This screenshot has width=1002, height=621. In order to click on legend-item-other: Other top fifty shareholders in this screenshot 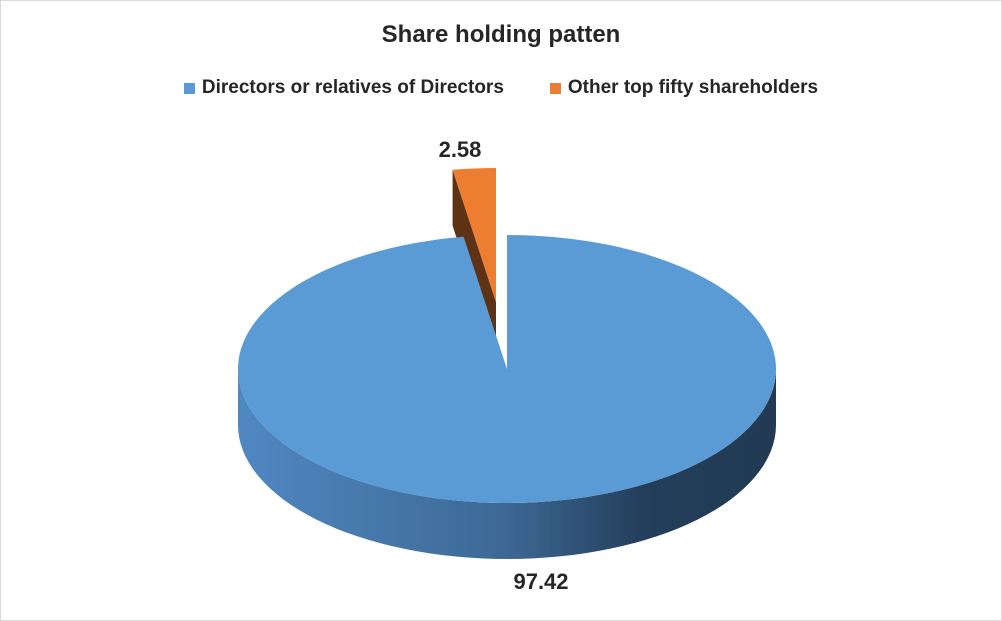, I will do `click(684, 88)`.